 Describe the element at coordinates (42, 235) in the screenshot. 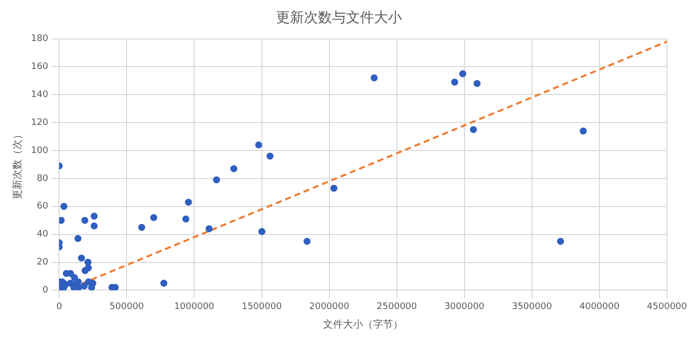

I see `y-tick-label: 40` at that location.